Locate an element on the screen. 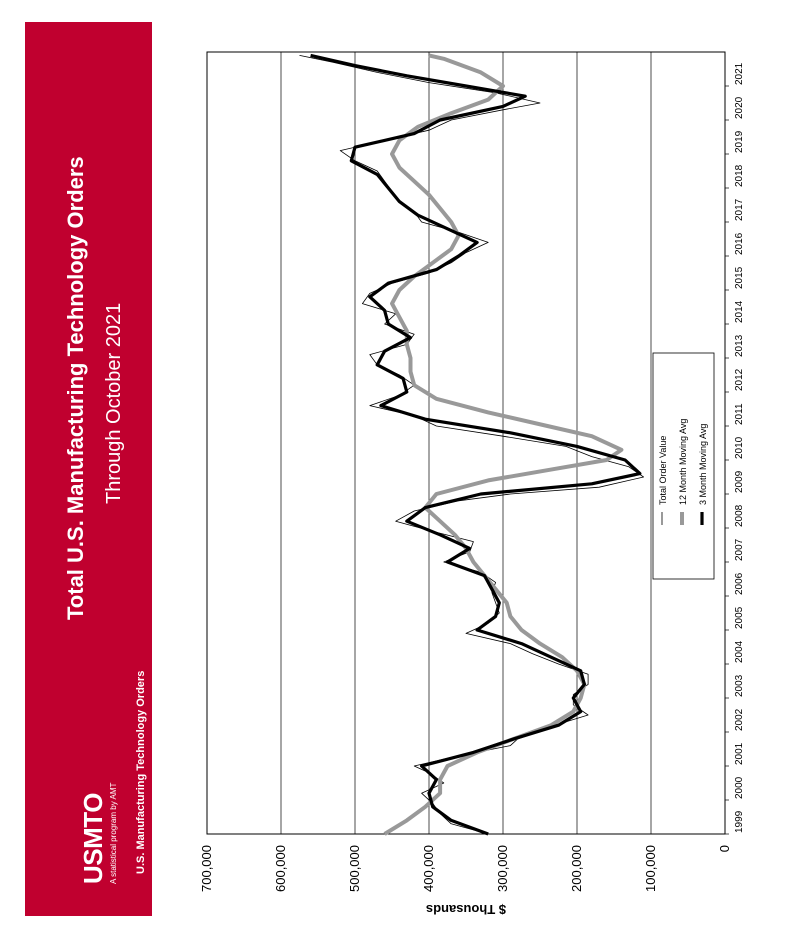 The height and width of the screenshot is (937, 800). year-tick-label: 2020 is located at coordinates (739, 107).